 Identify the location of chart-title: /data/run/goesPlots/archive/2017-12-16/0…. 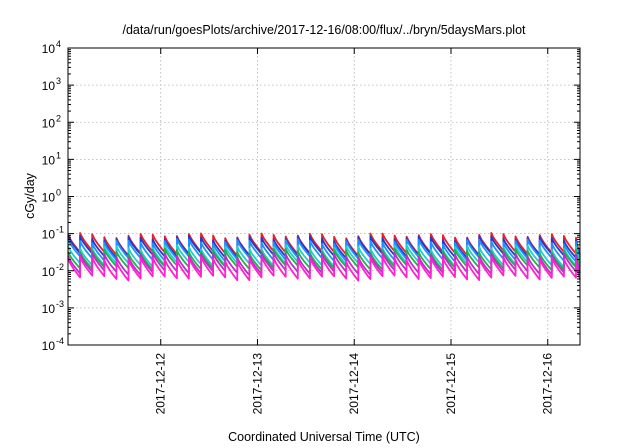
(324, 30).